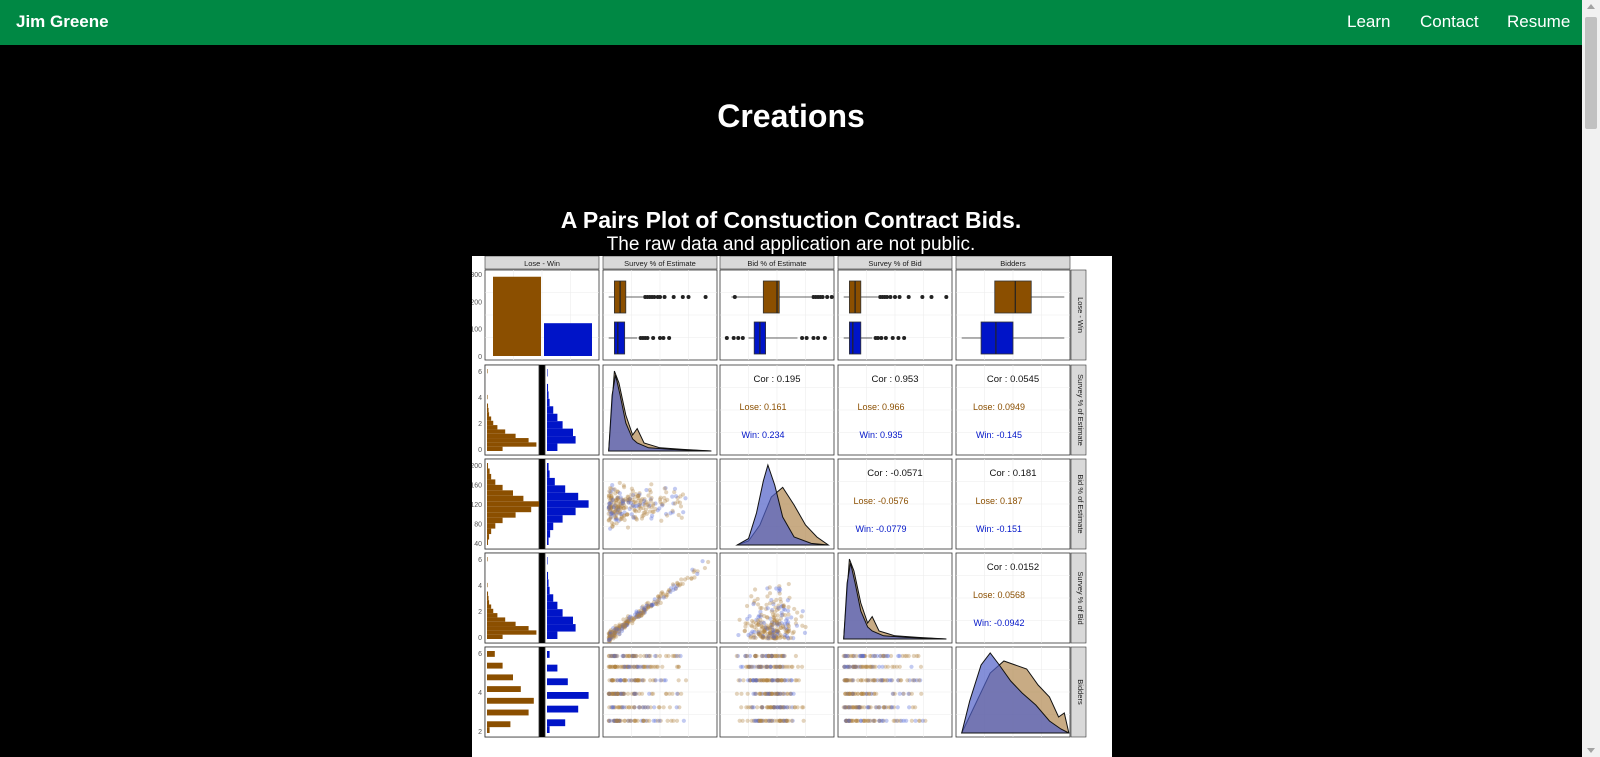 The width and height of the screenshot is (1600, 757). Describe the element at coordinates (1591, 378) in the screenshot. I see `page-scrollbar` at that location.